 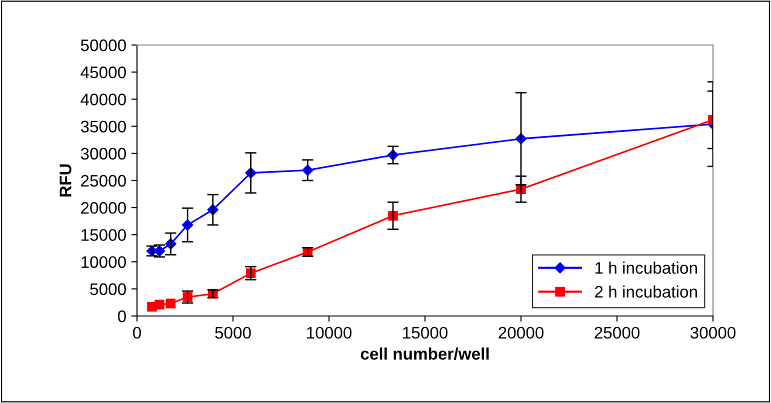 I want to click on y-tick-label: 20000, so click(x=103, y=208).